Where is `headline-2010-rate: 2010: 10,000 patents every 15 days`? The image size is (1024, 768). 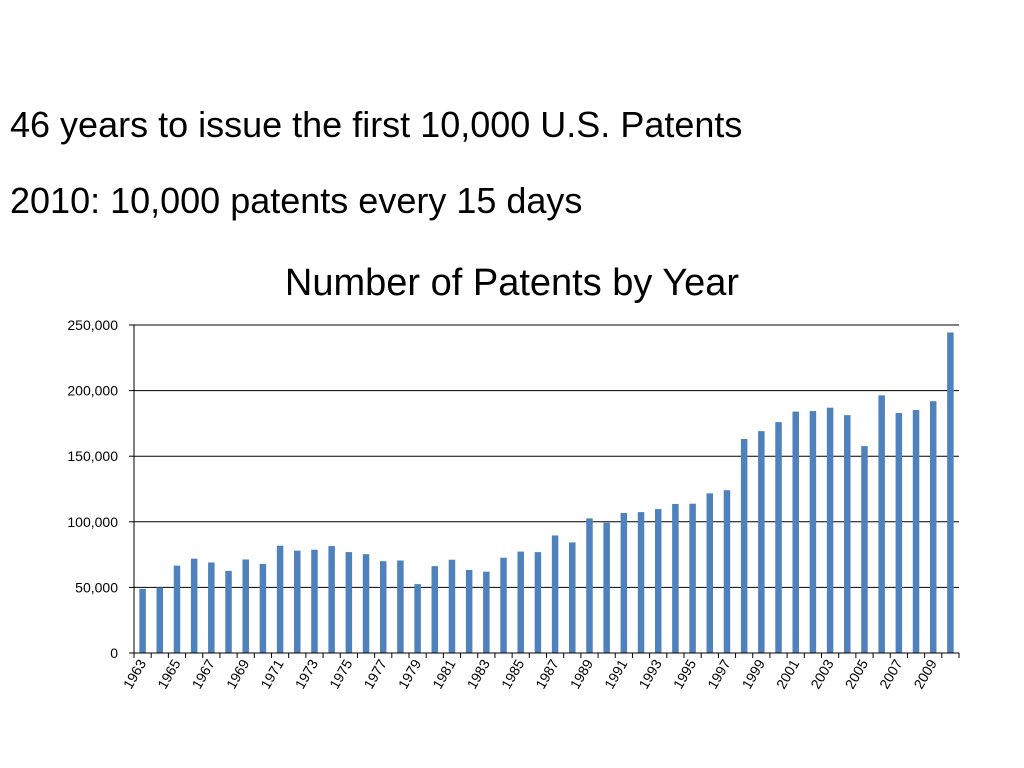
headline-2010-rate: 2010: 10,000 patents every 15 days is located at coordinates (296, 200).